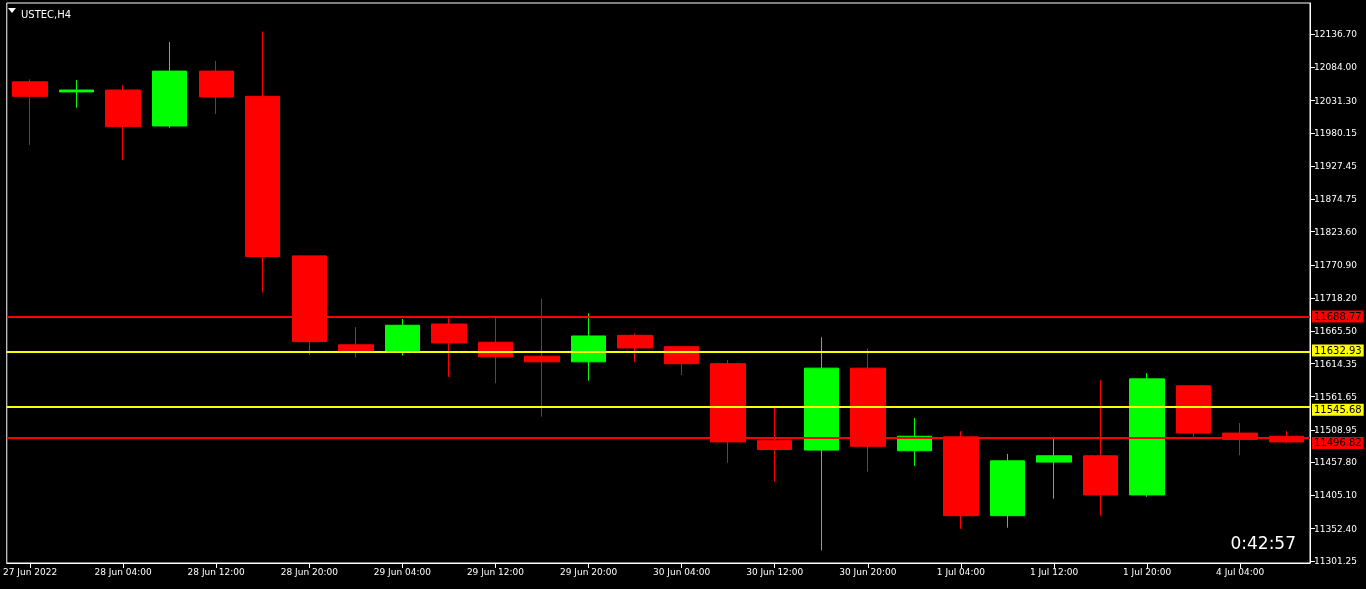  Describe the element at coordinates (46, 14) in the screenshot. I see `text: USTEC,H4` at that location.